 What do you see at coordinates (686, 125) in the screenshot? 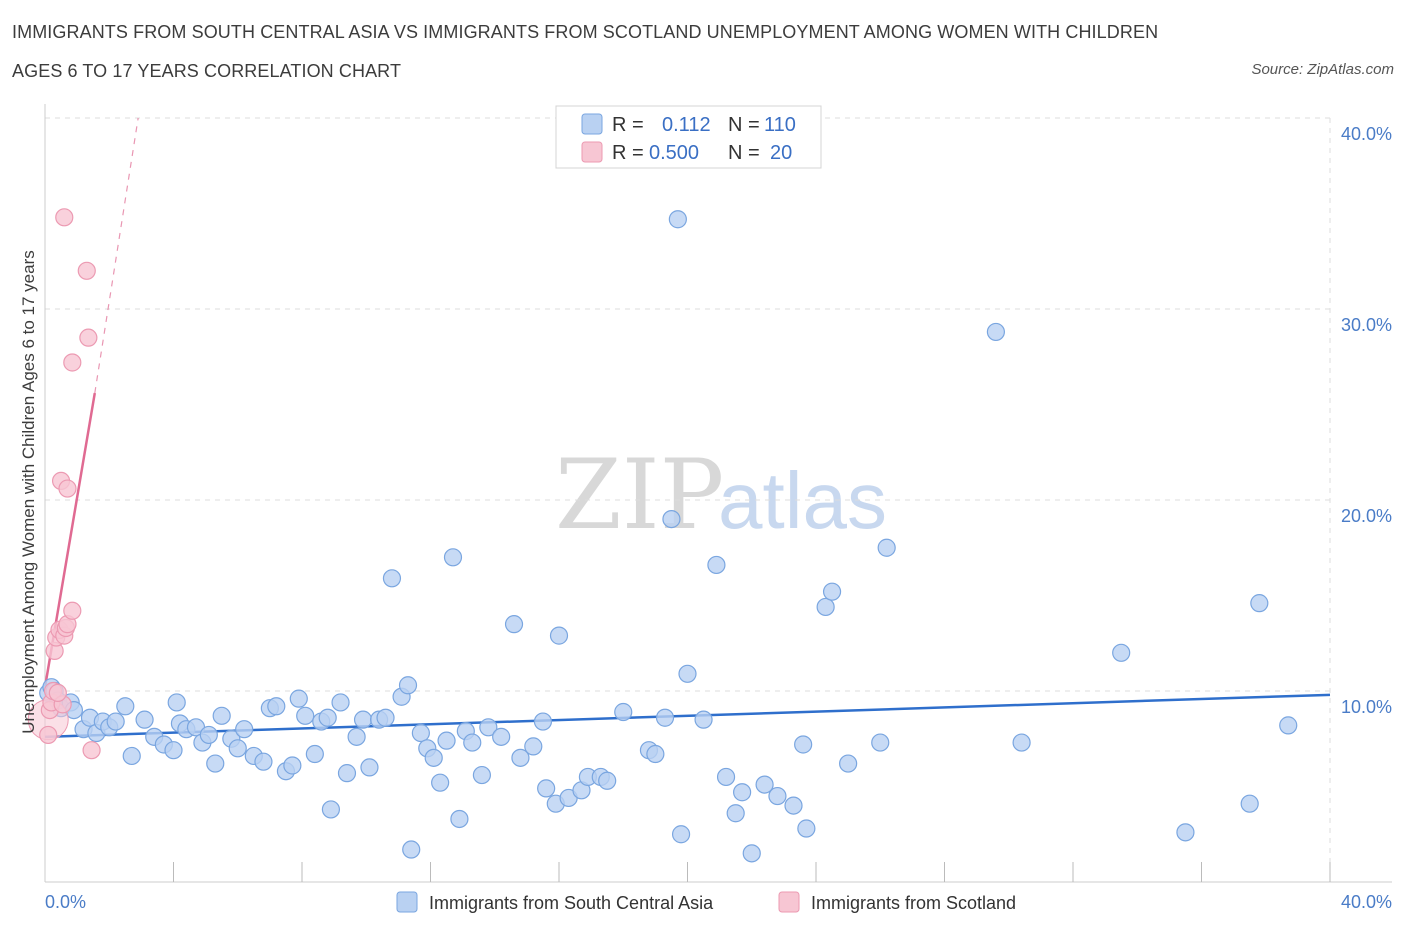
I see `legend-r-value-1: 0.112` at bounding box center [686, 125].